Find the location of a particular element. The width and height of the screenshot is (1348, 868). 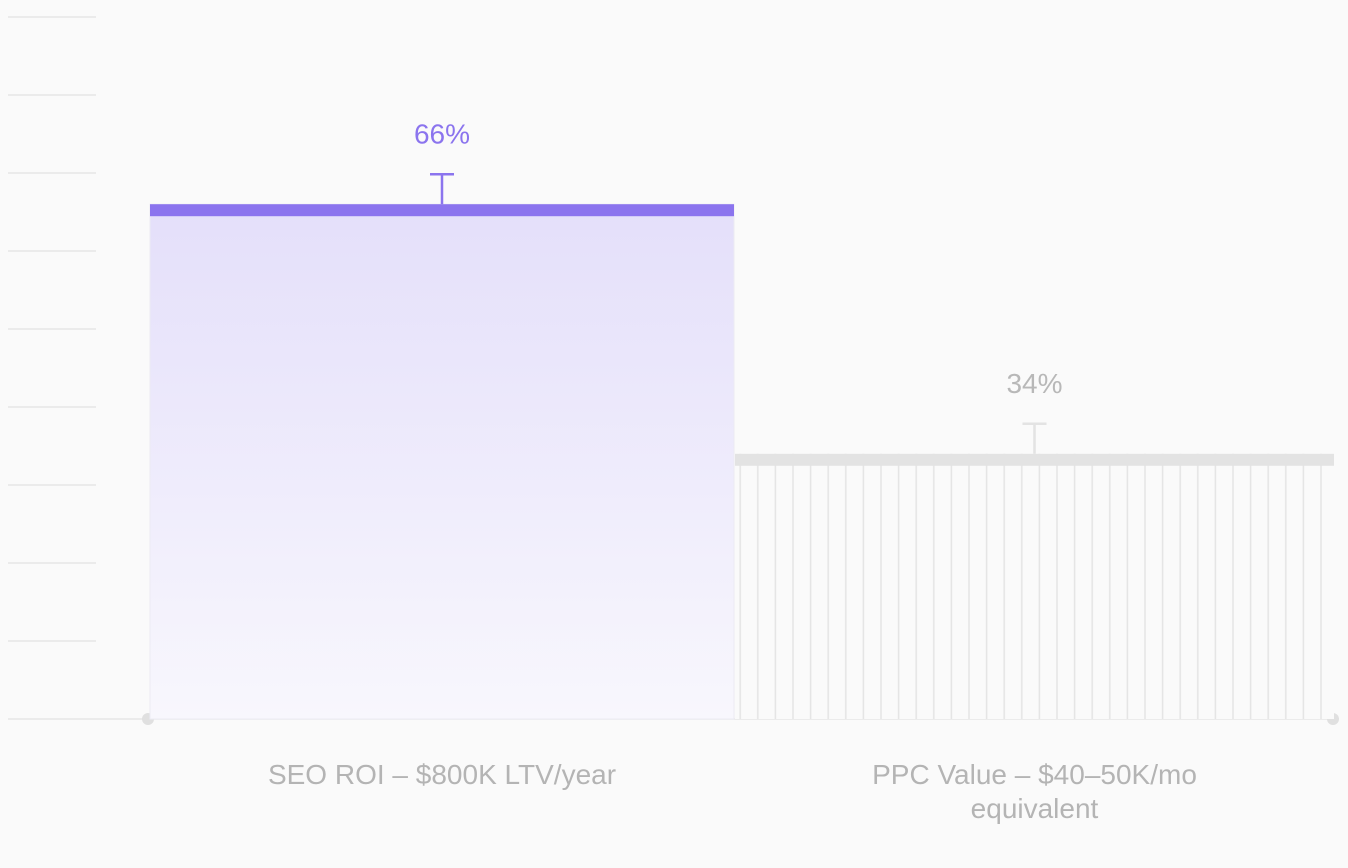

value-label: 34% is located at coordinates (1034, 383).